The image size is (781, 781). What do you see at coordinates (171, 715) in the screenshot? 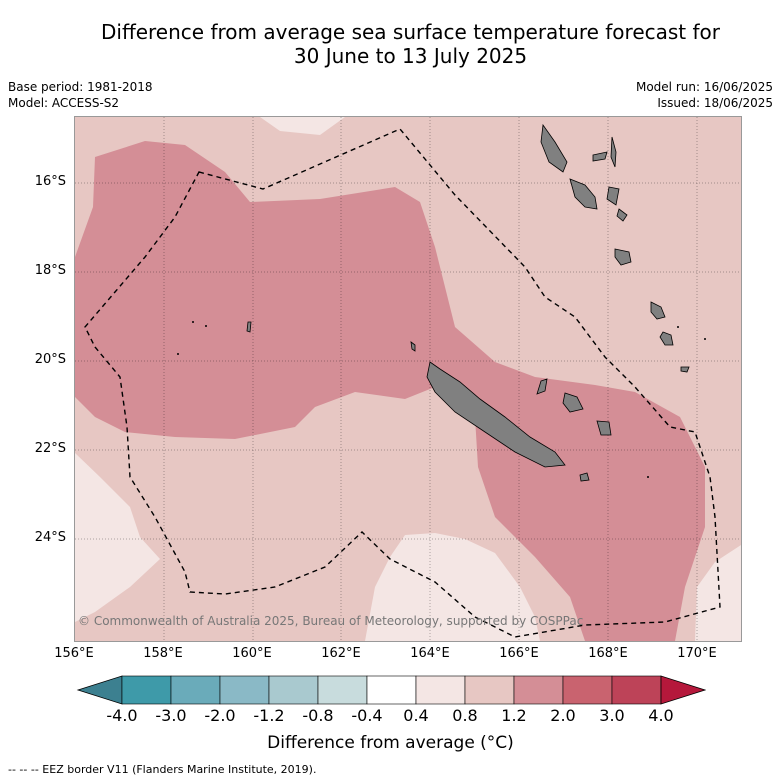
I see `colorbar-tick-label: -3.0` at bounding box center [171, 715].